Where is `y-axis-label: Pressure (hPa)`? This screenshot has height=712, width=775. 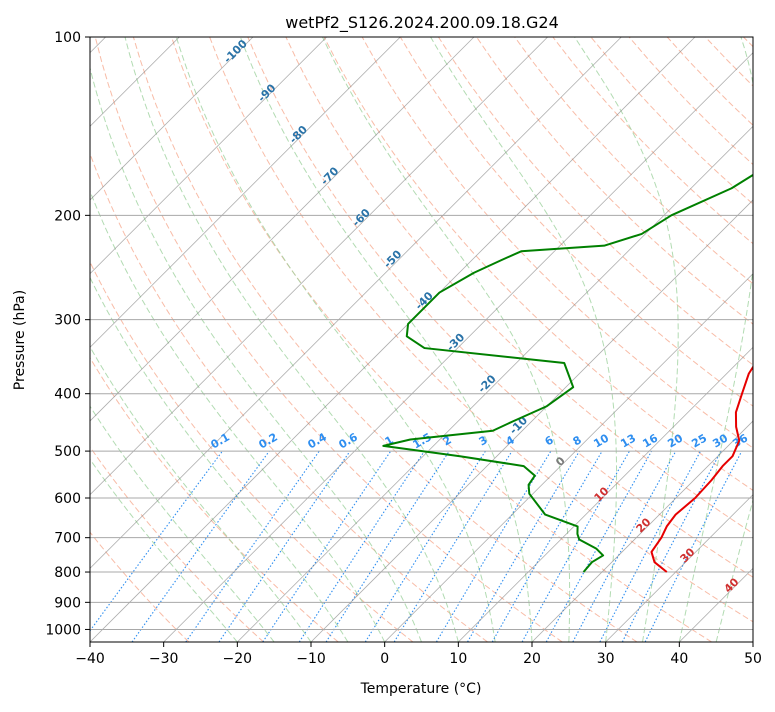
y-axis-label: Pressure (hPa) is located at coordinates (20, 340).